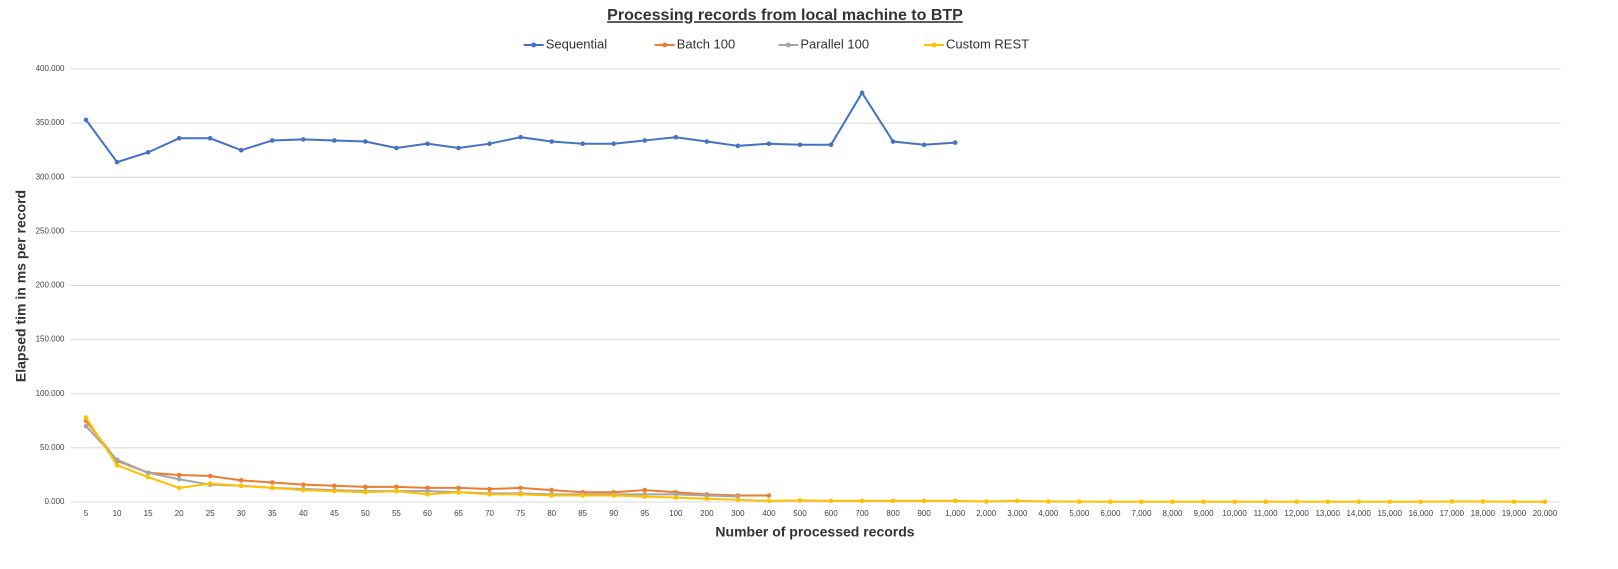 Image resolution: width=1618 pixels, height=569 pixels. Describe the element at coordinates (613, 513) in the screenshot. I see `x-tick-label: 90` at that location.